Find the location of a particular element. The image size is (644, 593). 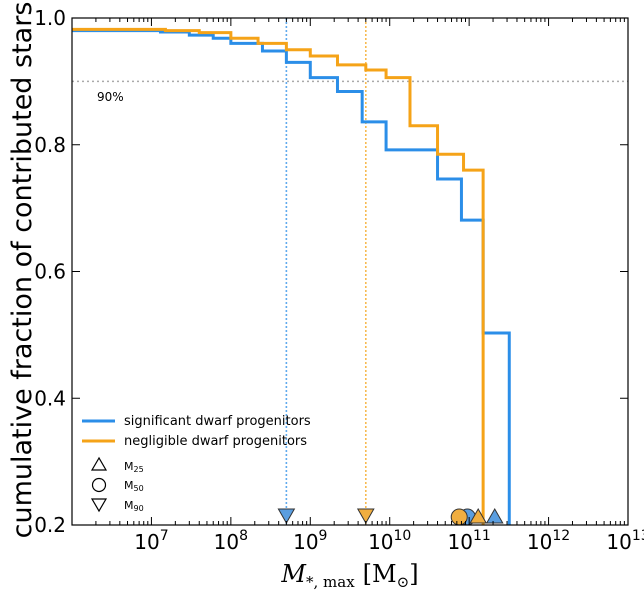

x-axis-title: M*, max [M⊙] is located at coordinates (349, 575).